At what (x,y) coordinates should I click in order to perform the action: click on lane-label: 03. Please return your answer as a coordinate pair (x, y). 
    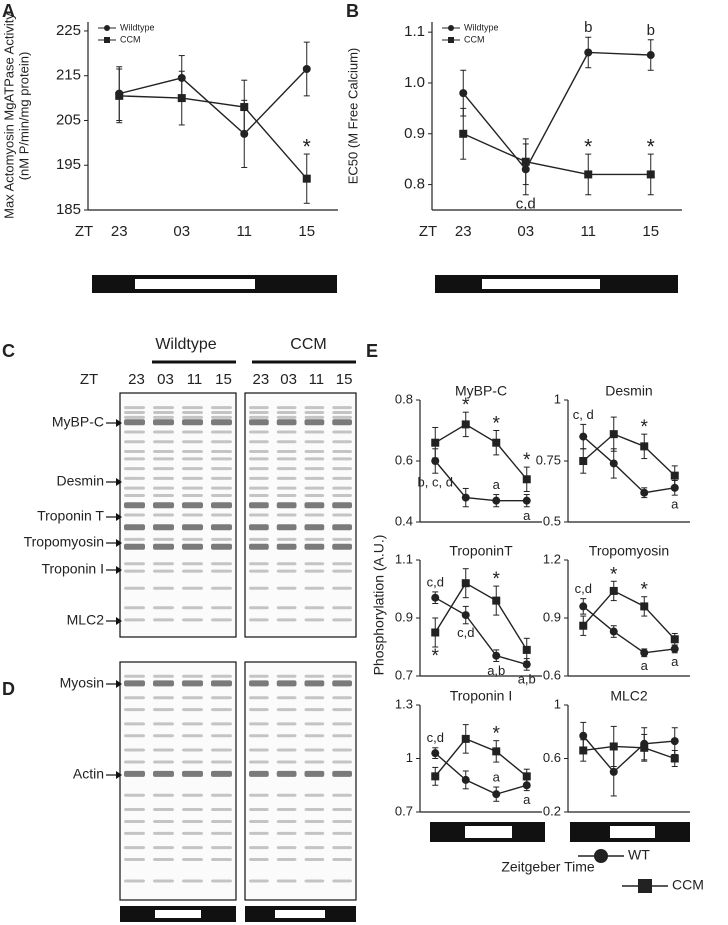
    Looking at the image, I should click on (165, 379).